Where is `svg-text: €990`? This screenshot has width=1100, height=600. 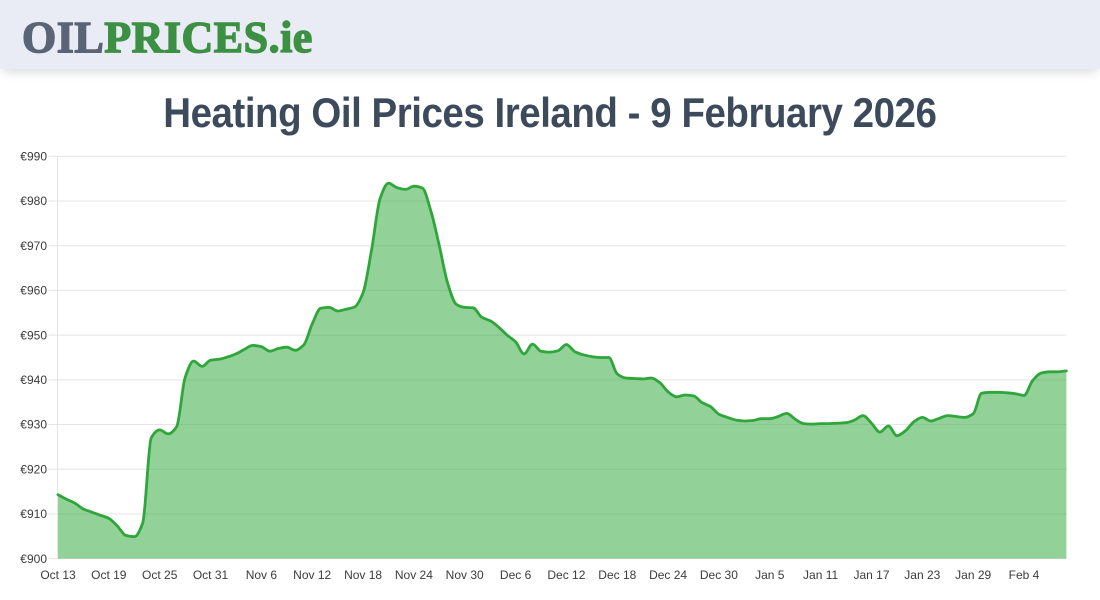
svg-text: €990 is located at coordinates (33, 157).